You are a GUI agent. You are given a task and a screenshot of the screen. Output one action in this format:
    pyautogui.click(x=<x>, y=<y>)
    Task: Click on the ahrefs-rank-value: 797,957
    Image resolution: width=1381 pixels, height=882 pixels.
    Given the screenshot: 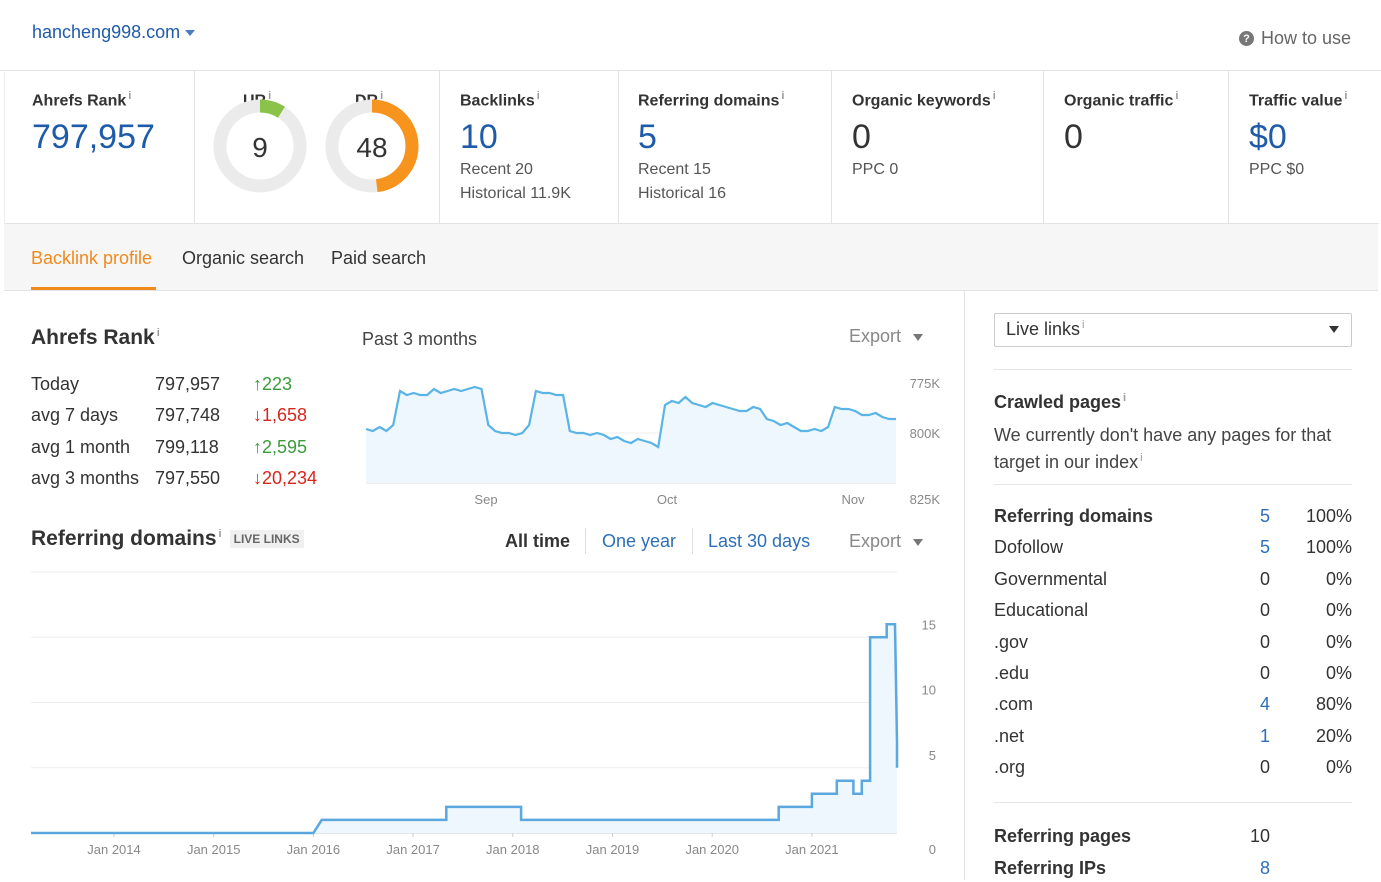 What is the action you would take?
    pyautogui.click(x=93, y=137)
    